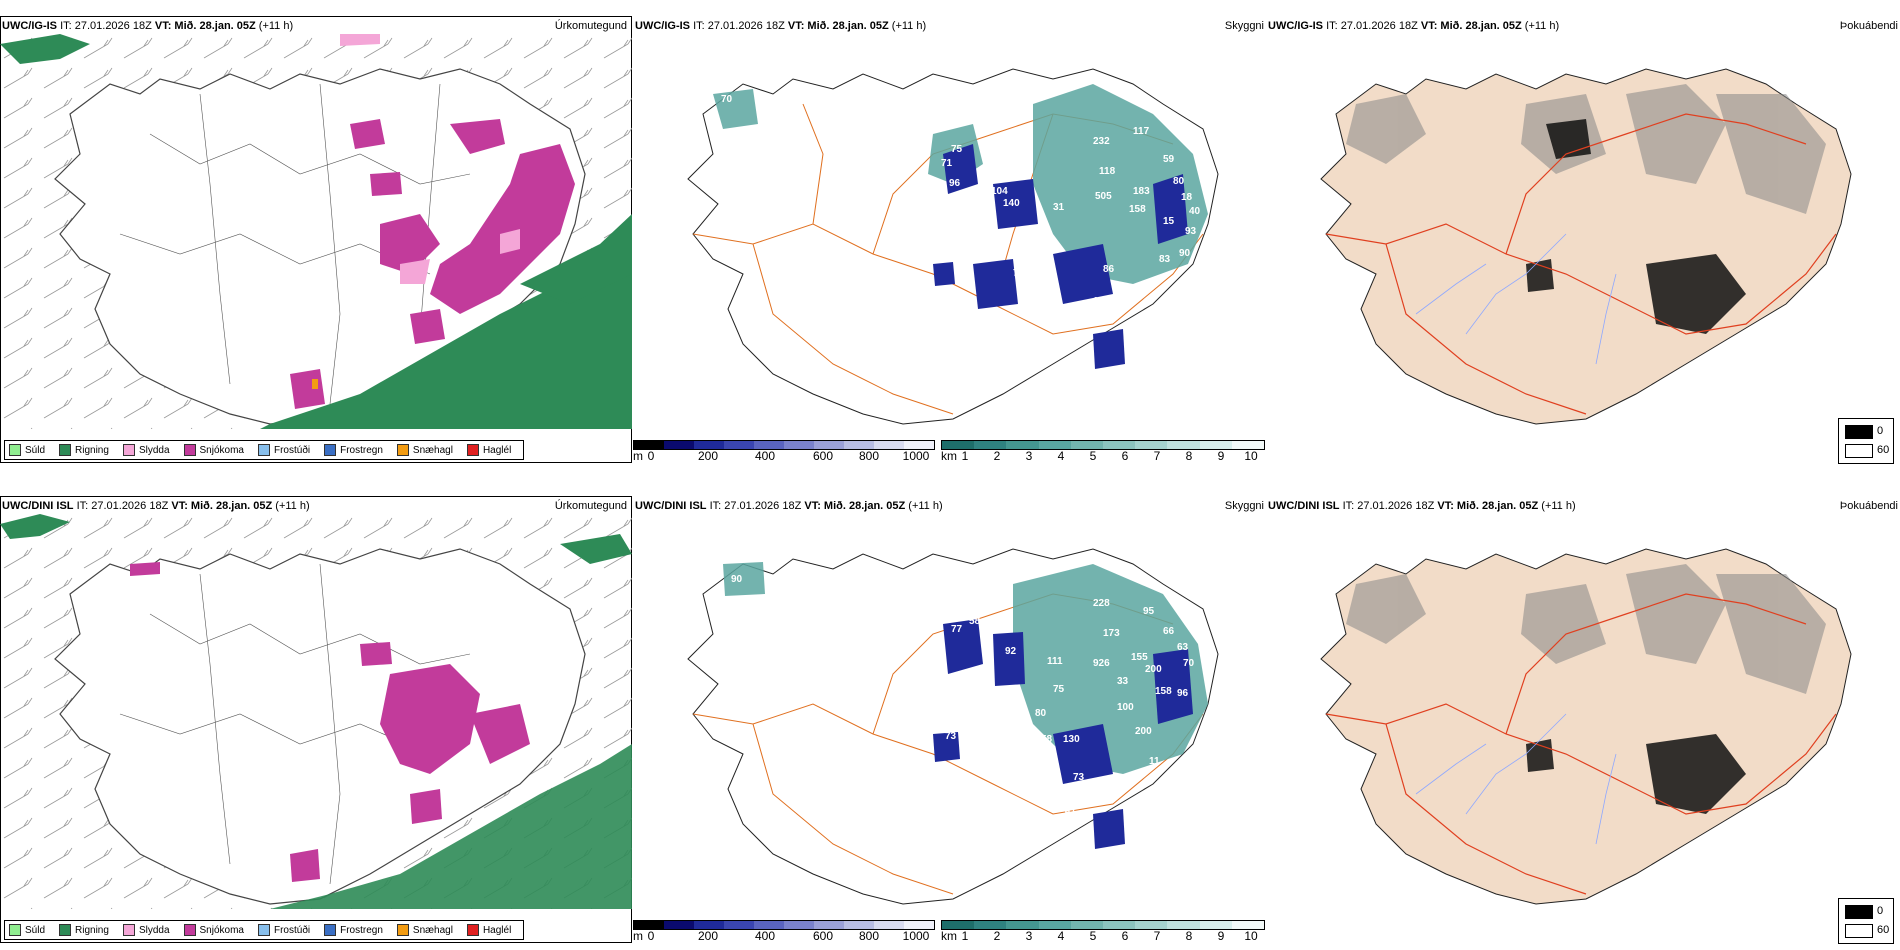  Describe the element at coordinates (45, 49) in the screenshot. I see `rain-area-north` at that location.